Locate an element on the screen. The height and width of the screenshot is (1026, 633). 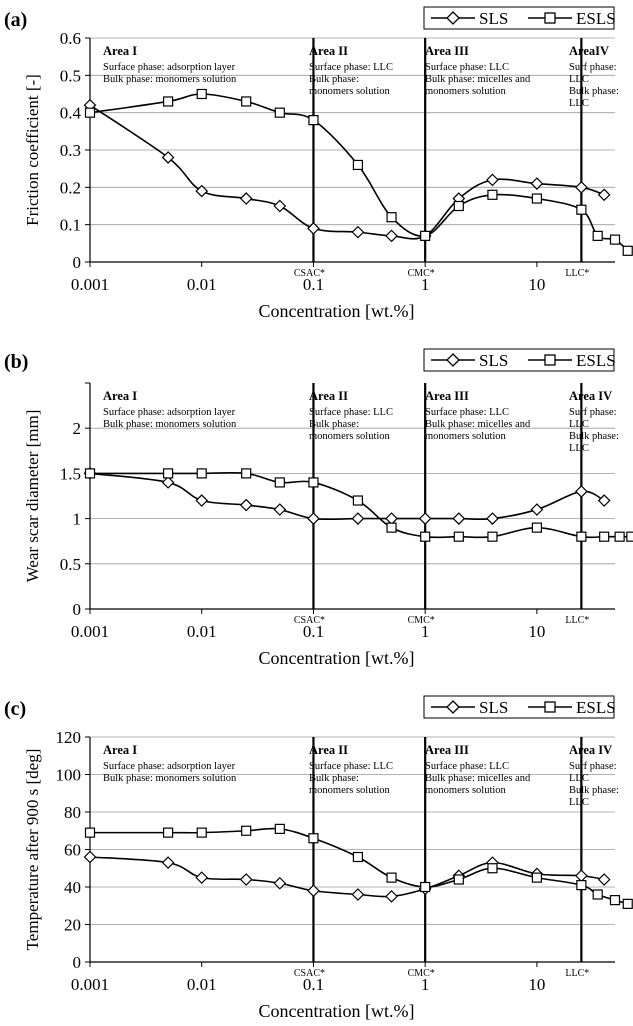
y-tick-label: 40 is located at coordinates (72, 887).